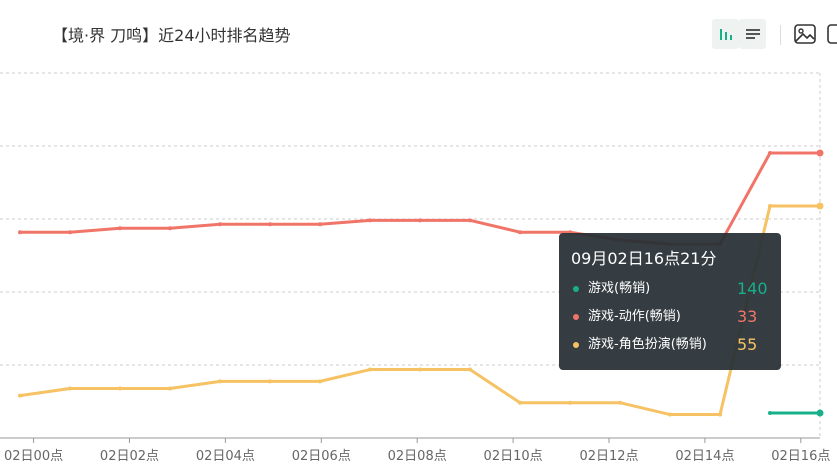 This screenshot has height=471, width=837. I want to click on bar-chart-toggle-button, so click(725, 34).